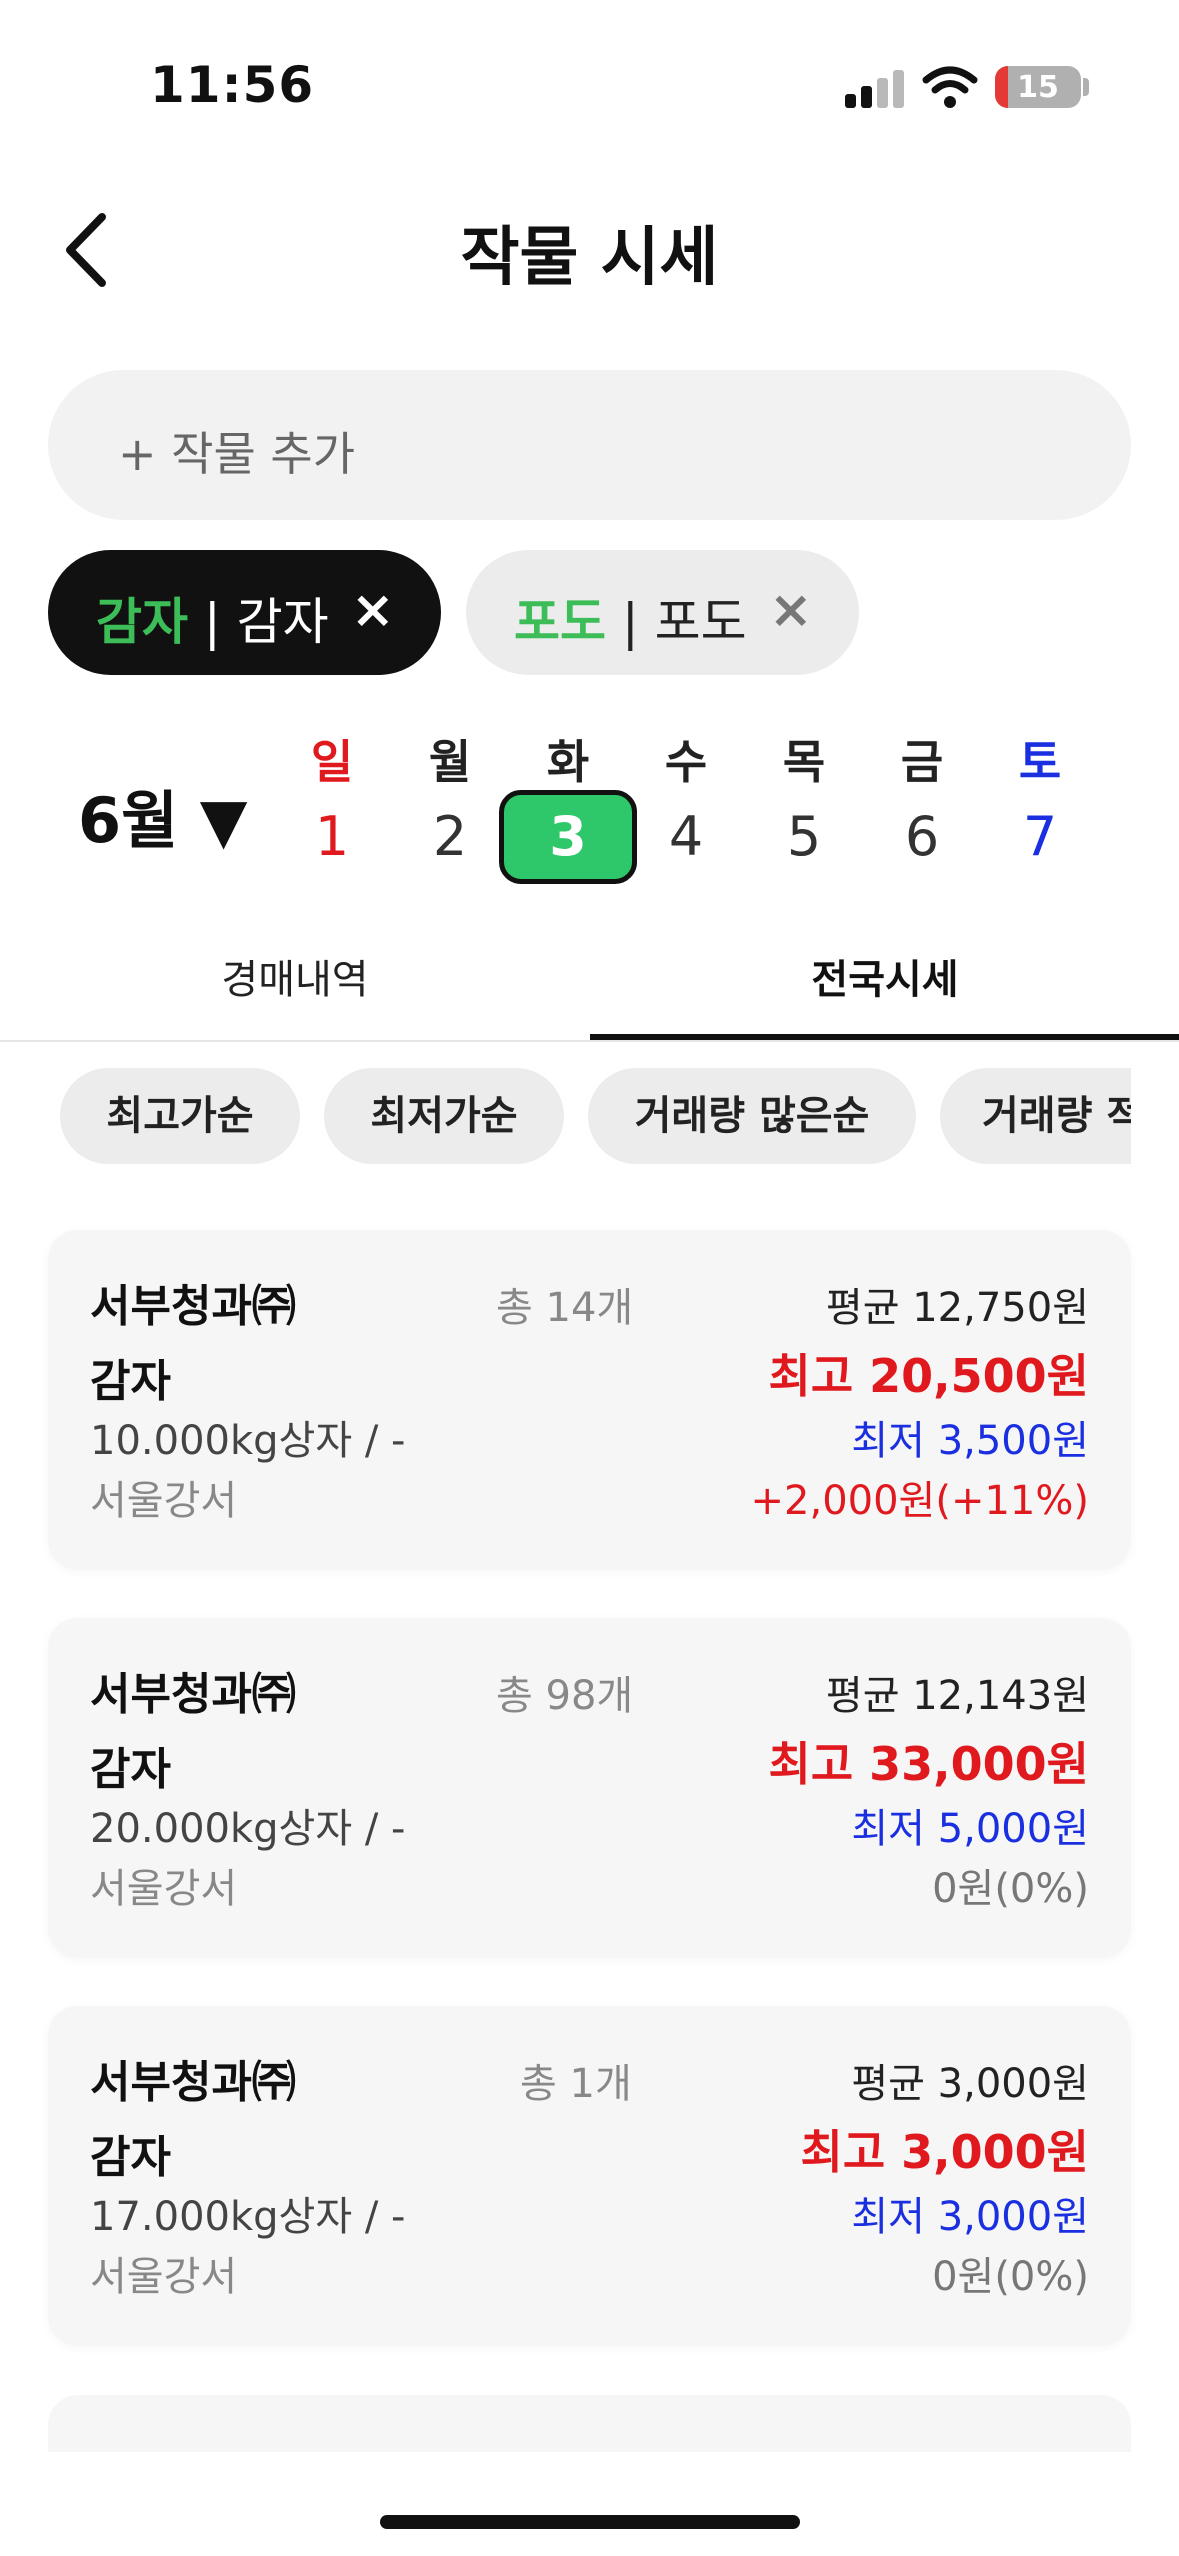 This screenshot has height=2556, width=1179. Describe the element at coordinates (995, 2152) in the screenshot. I see `highest-price-value: 3,000원` at that location.